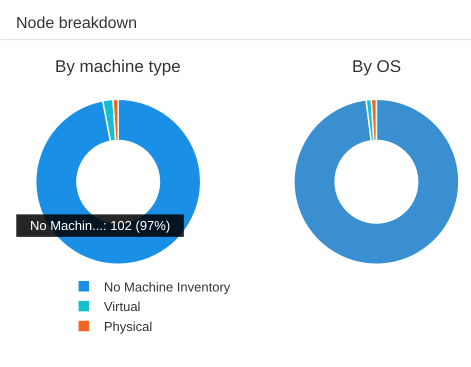  I want to click on legend-label: Physical, so click(128, 326).